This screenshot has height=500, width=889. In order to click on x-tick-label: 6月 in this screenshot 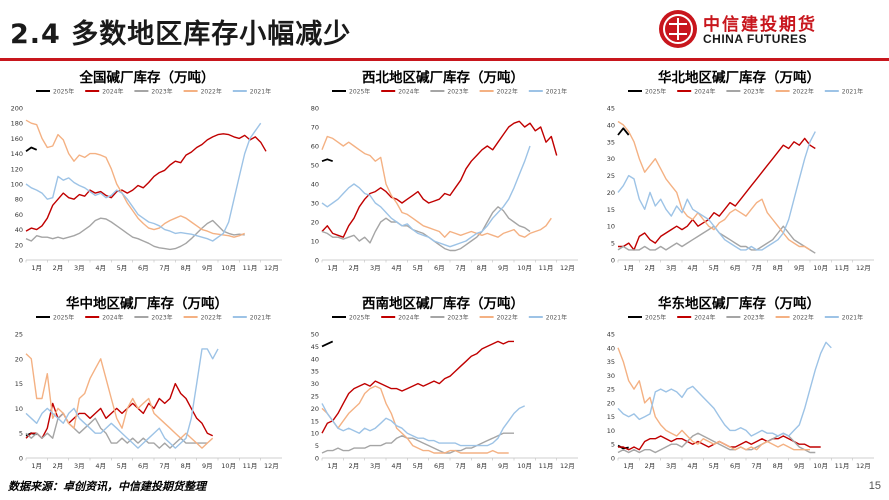, I will do `click(439, 268)`.